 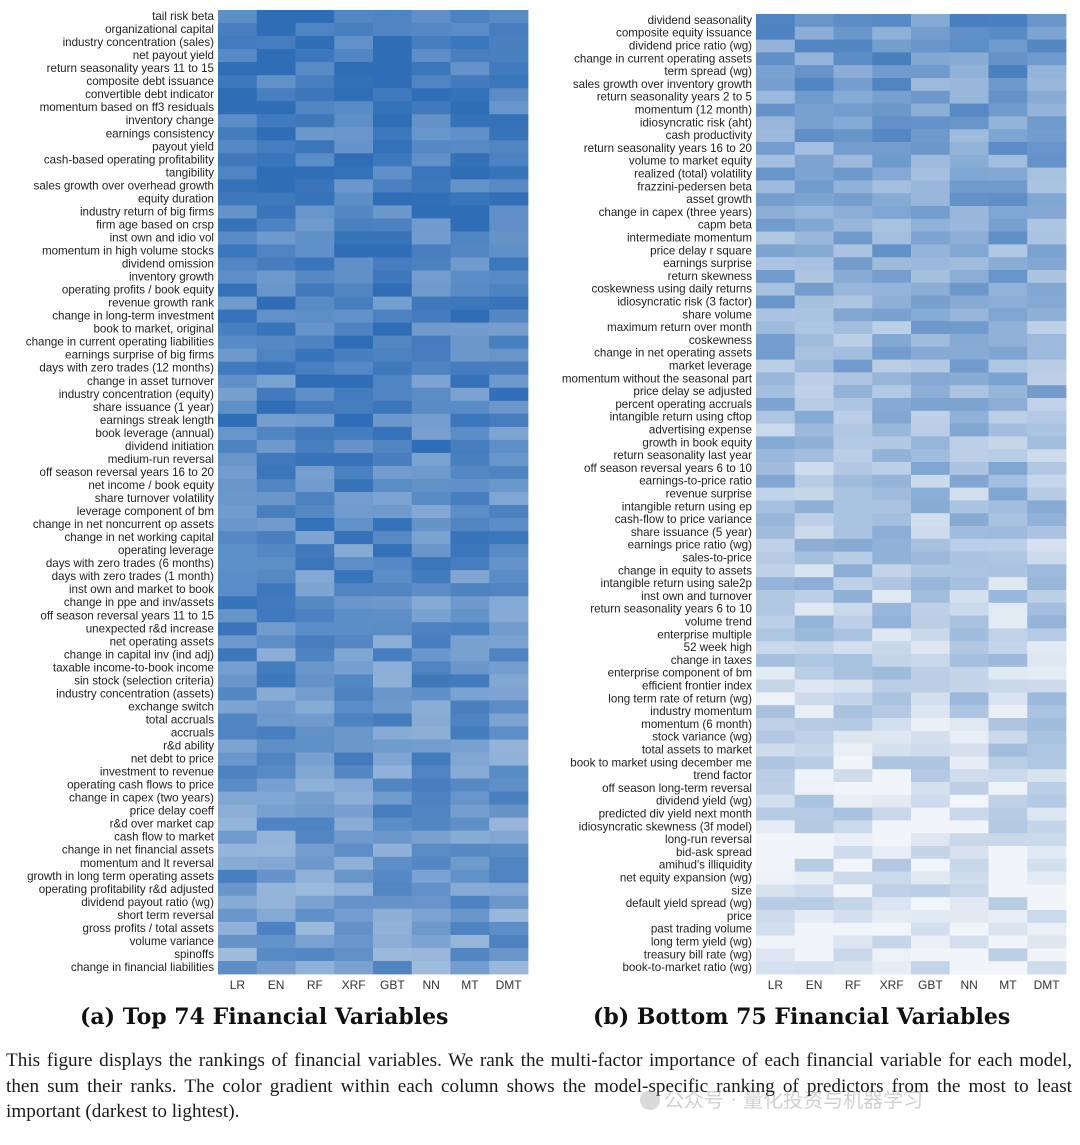 I want to click on top-row-label: operating profitability r&d adjusted, so click(x=126, y=889).